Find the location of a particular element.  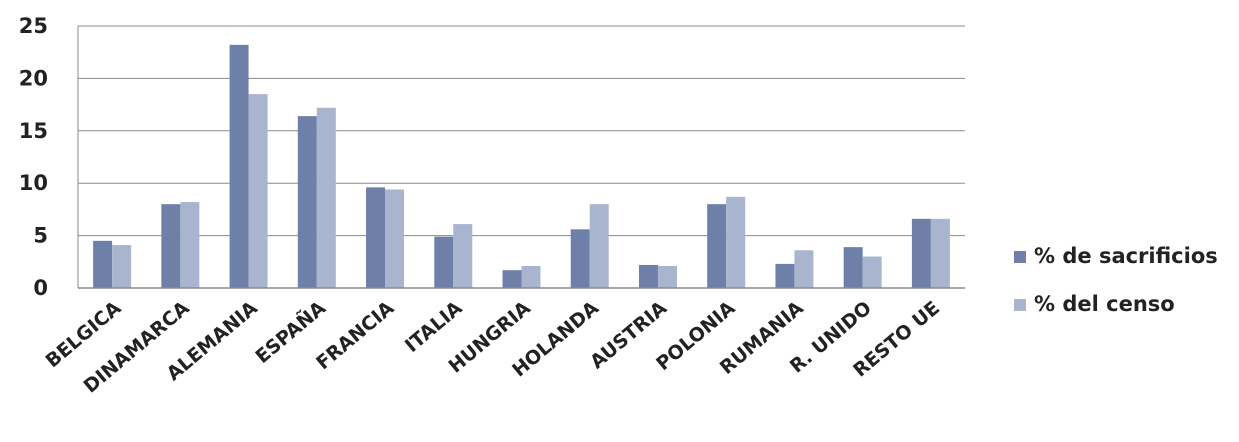

y-tick-label: 10 is located at coordinates (33, 183).